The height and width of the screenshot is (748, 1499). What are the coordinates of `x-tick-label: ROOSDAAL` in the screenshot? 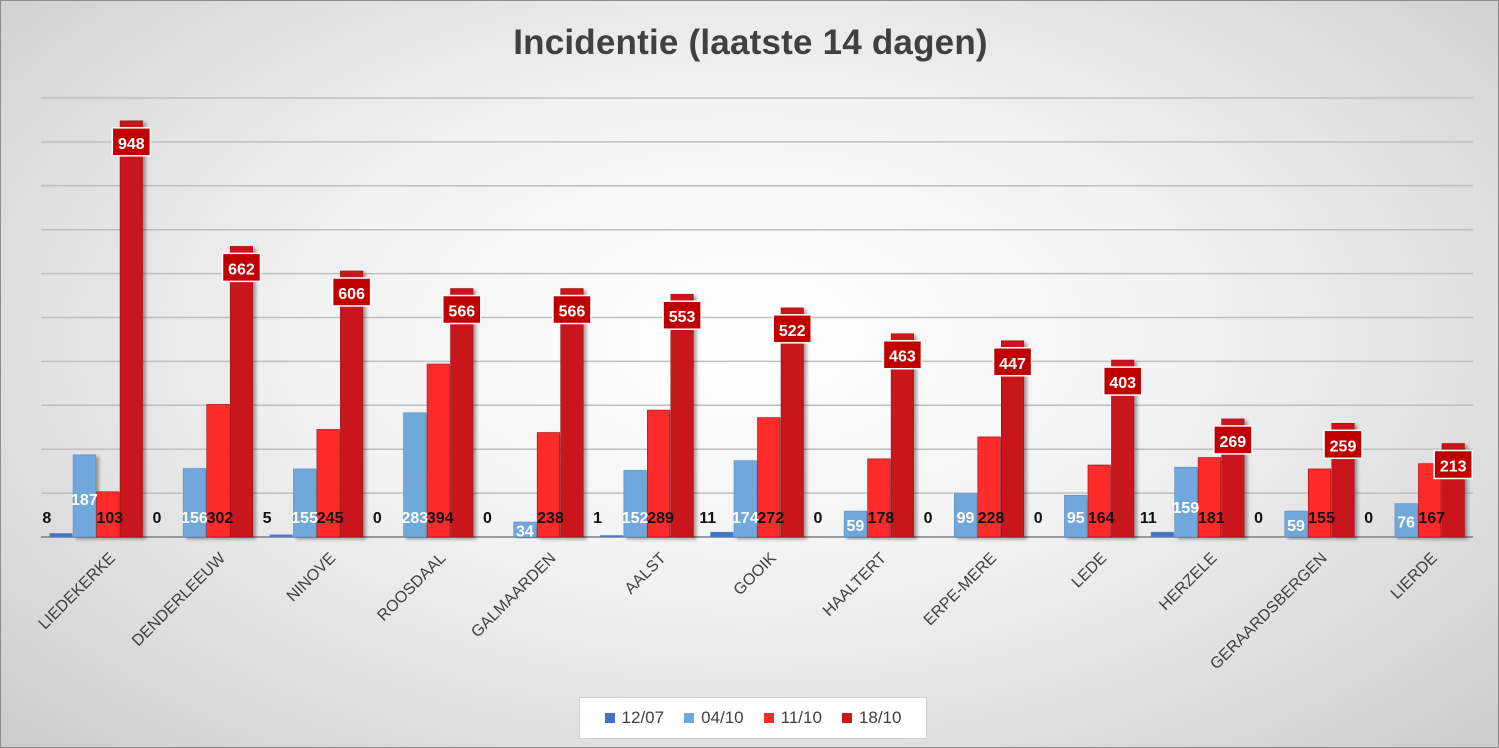 It's located at (411, 587).